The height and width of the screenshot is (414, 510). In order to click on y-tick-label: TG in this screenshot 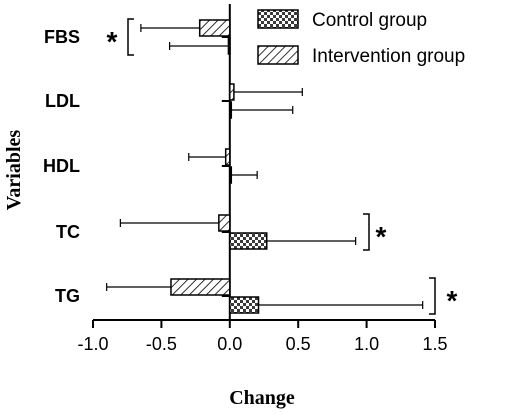, I will do `click(67, 296)`.